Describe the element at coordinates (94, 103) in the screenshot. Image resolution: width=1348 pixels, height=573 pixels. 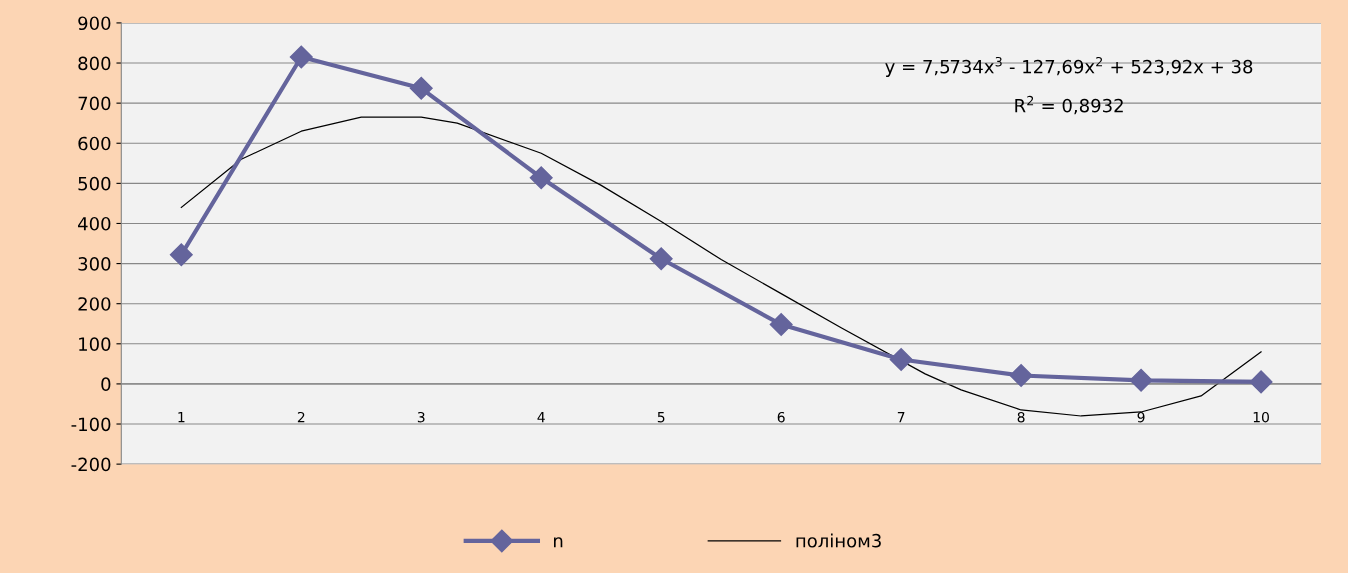
I see `y-tick-label: 700` at that location.